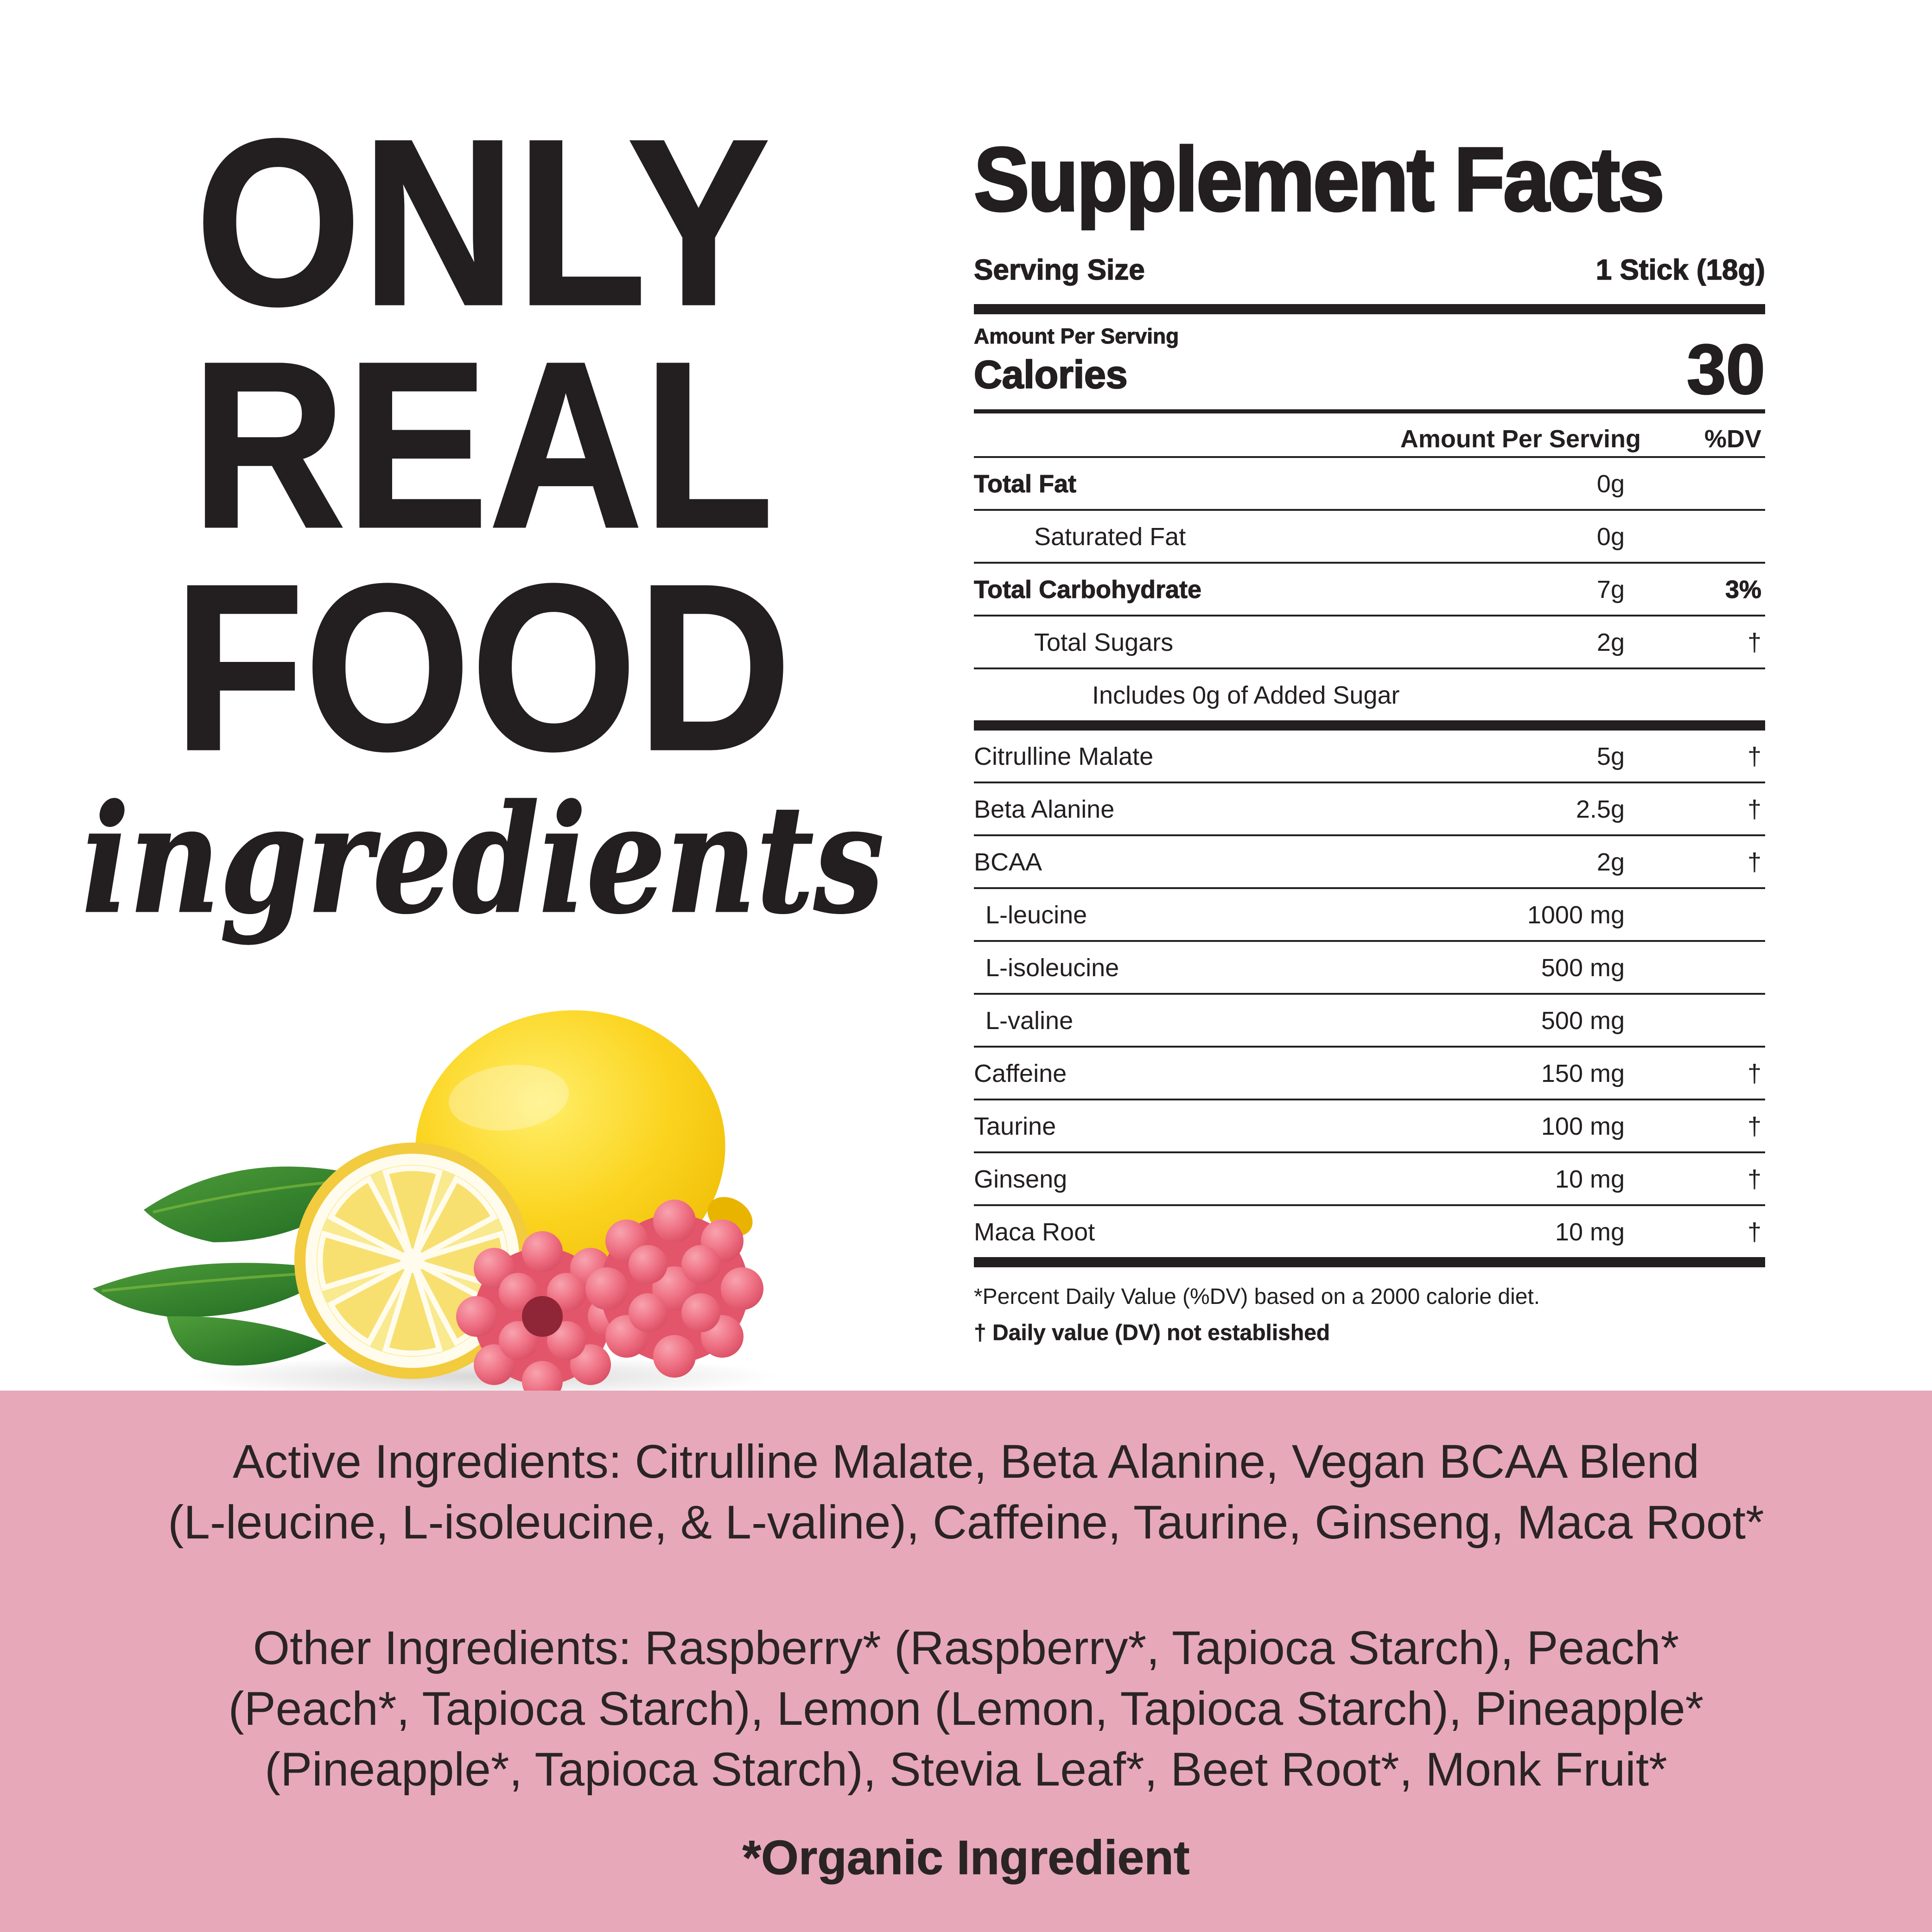 This screenshot has width=1932, height=1932. I want to click on fact-row: Caffeine 150 mg †, so click(1369, 1074).